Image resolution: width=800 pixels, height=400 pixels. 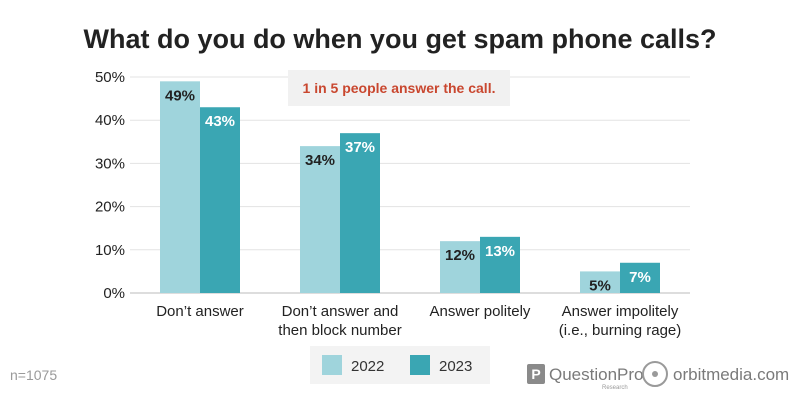 What do you see at coordinates (110, 120) in the screenshot?
I see `y-tick-label: 40%` at bounding box center [110, 120].